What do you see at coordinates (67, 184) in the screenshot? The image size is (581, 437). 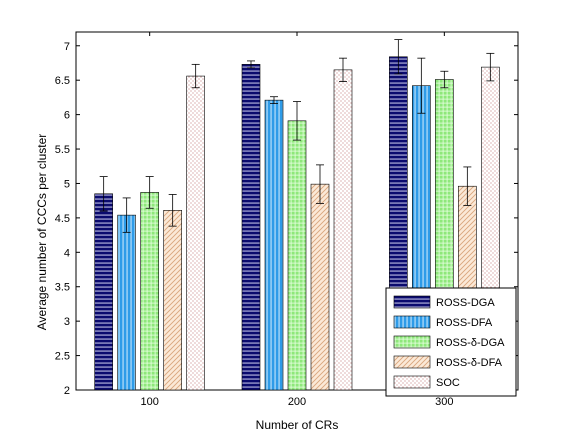 I see `y-tick-label: 5` at bounding box center [67, 184].